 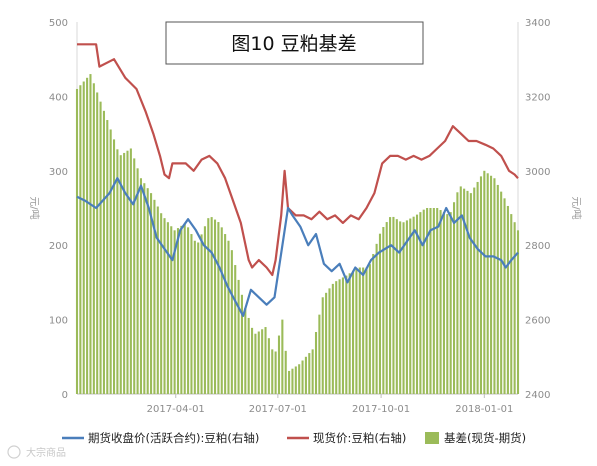 I want to click on y-right-tick-2600: 2600, so click(x=537, y=321).